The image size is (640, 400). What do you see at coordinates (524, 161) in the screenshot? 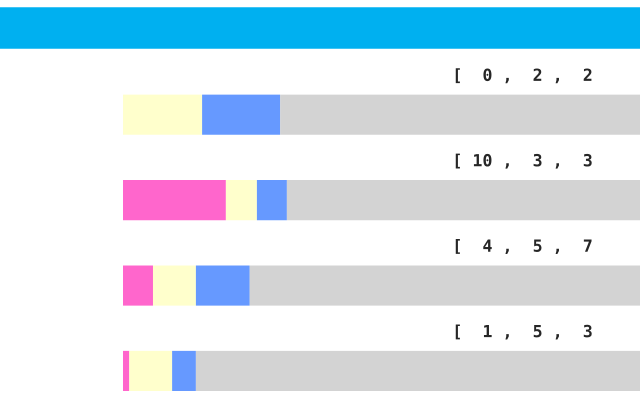
I see `annotation: [ 10 , 3 , 3` at bounding box center [524, 161].